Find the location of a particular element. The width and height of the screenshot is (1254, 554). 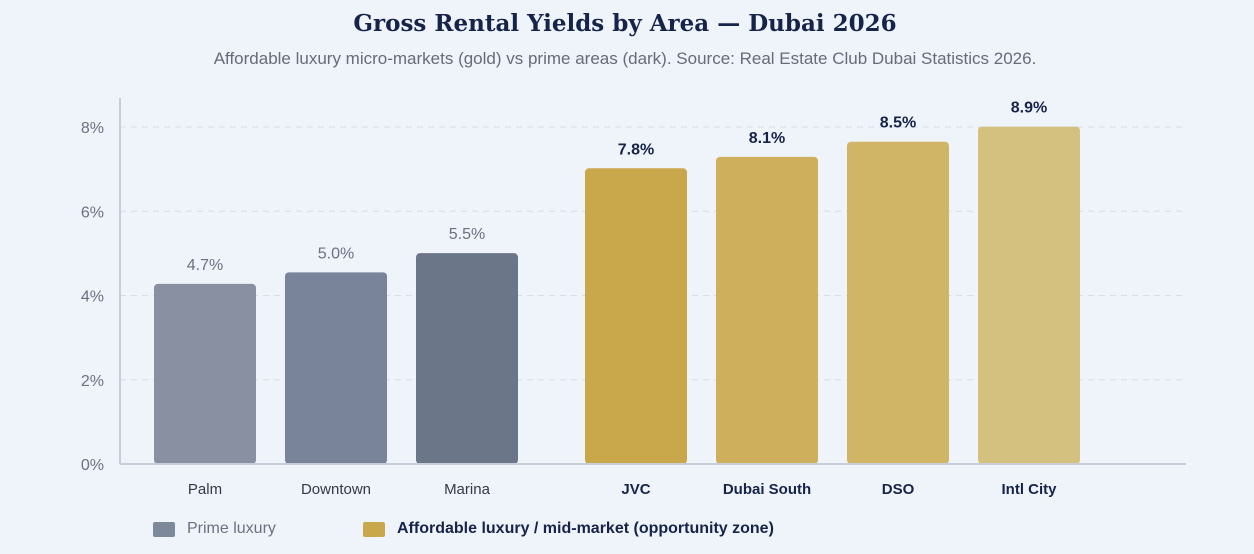

legend-label-prime: Prime luxury is located at coordinates (231, 528).